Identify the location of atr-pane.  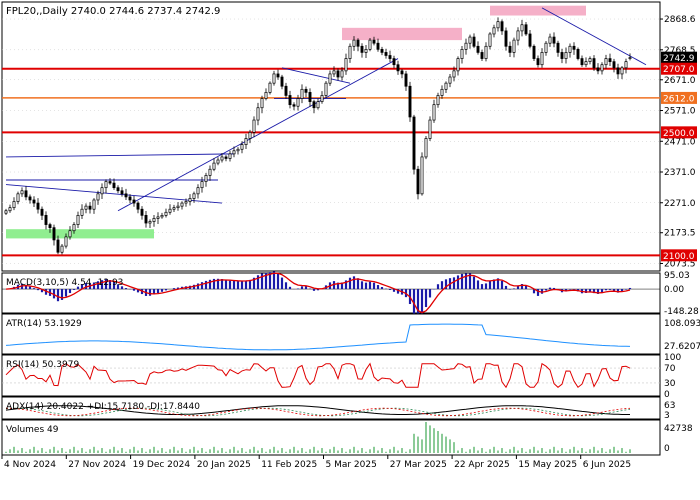
(331, 334).